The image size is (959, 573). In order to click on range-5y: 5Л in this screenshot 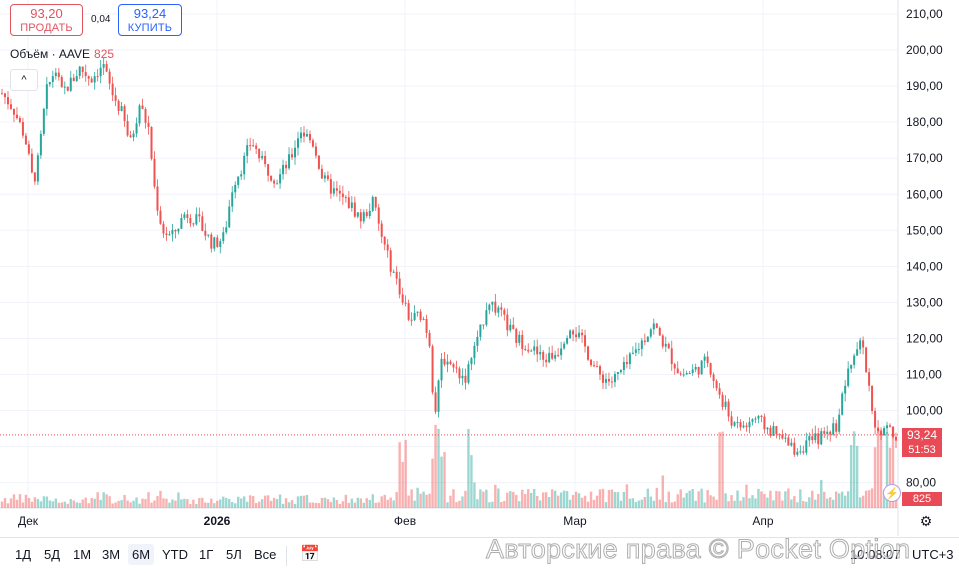, I will do `click(234, 554)`.